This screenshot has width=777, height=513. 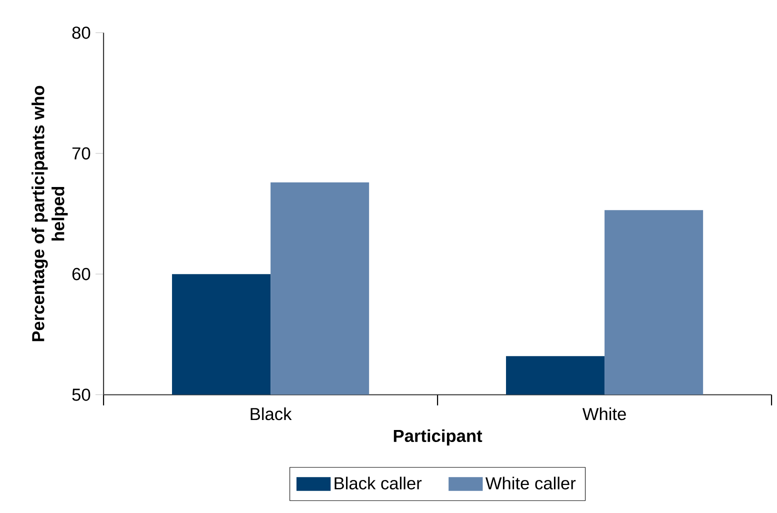 I want to click on y-tick-label: 60, so click(x=81, y=274).